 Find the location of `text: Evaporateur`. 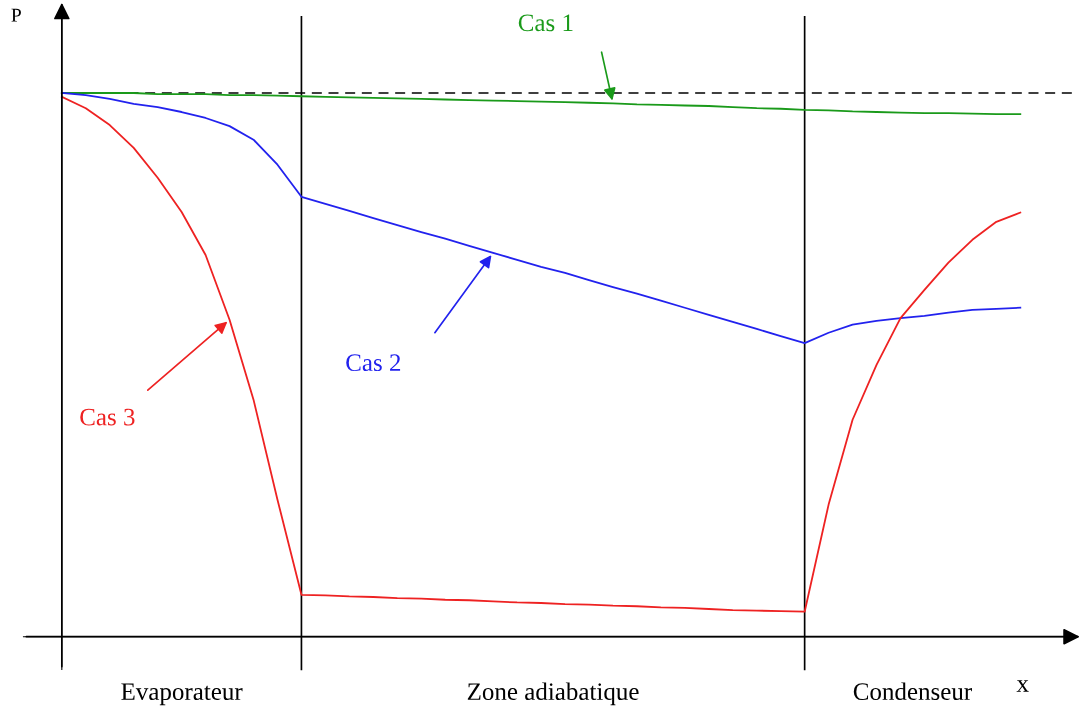

text: Evaporateur is located at coordinates (182, 694).